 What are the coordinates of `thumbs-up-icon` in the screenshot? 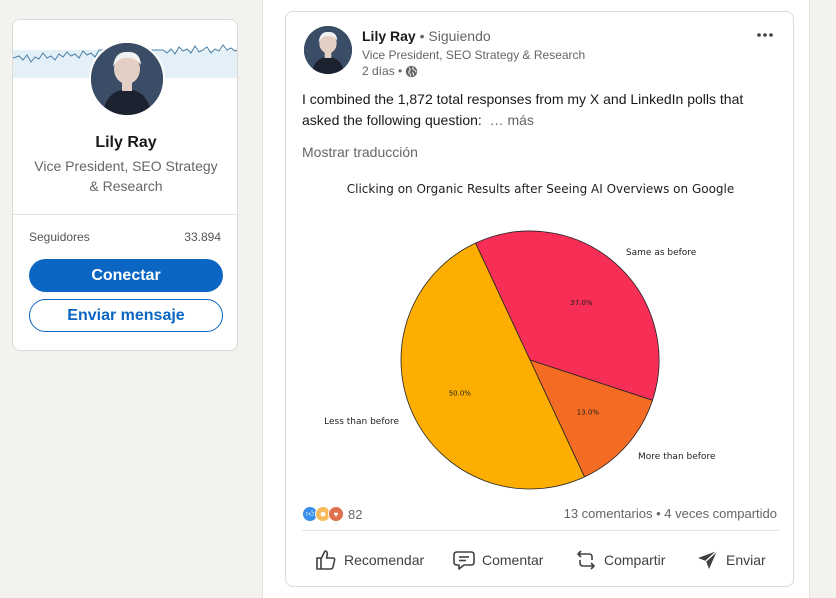 It's located at (326, 560).